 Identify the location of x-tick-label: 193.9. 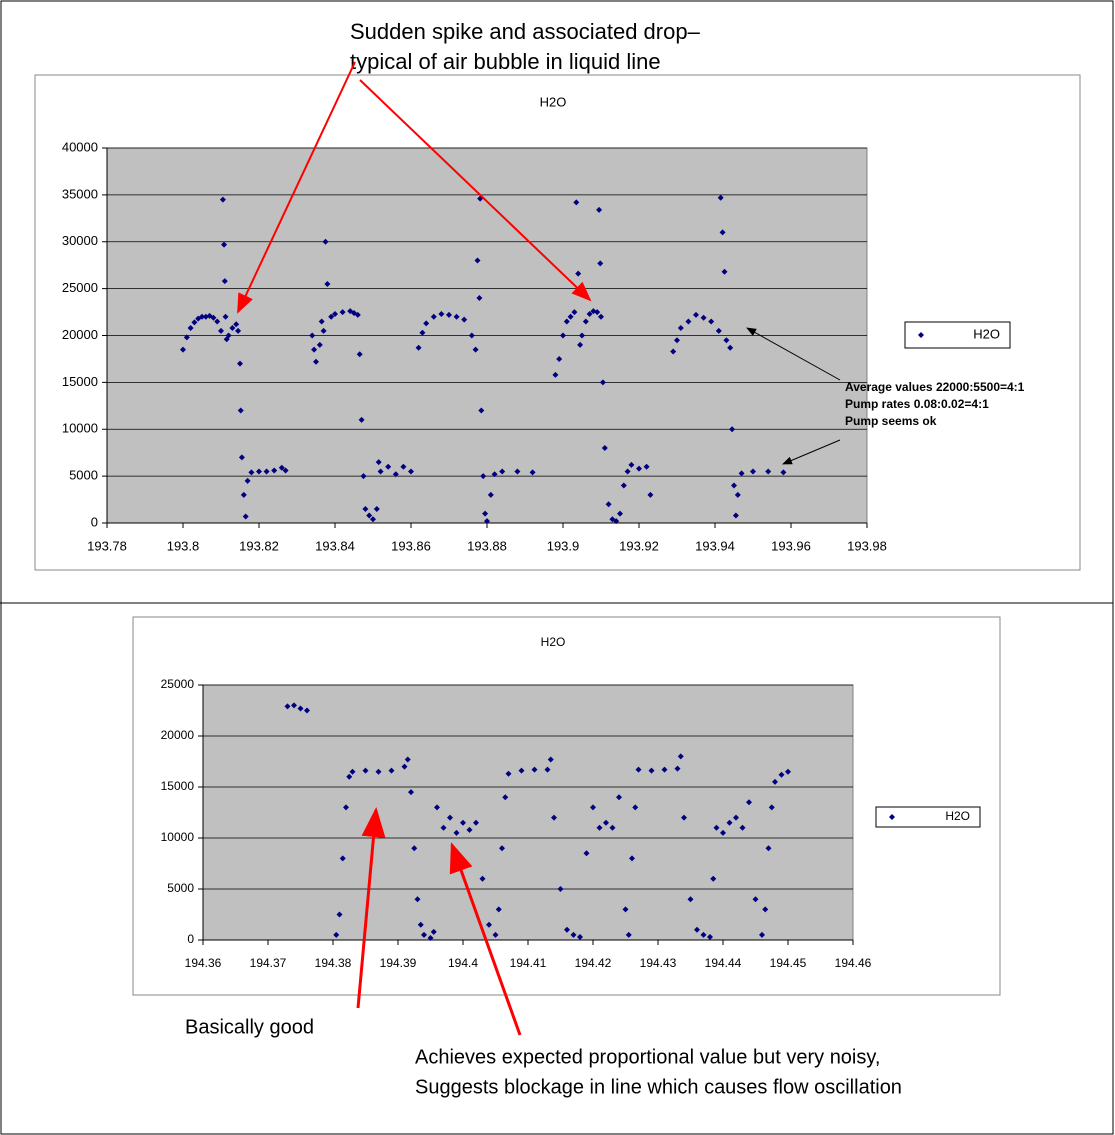
(563, 545).